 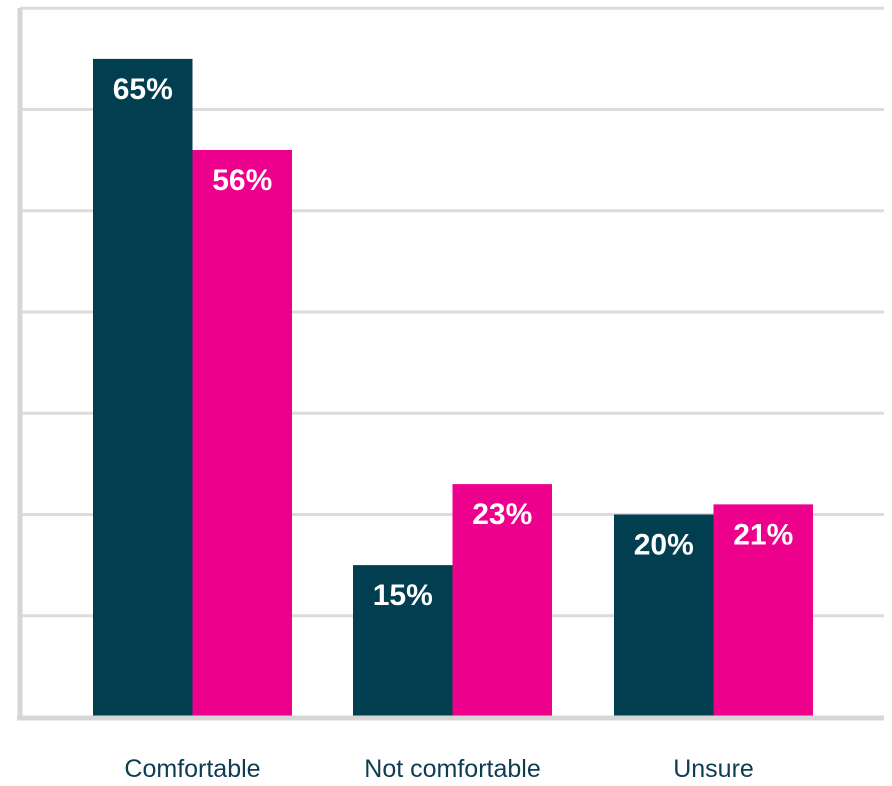 I want to click on data-label: 23%, so click(x=502, y=514).